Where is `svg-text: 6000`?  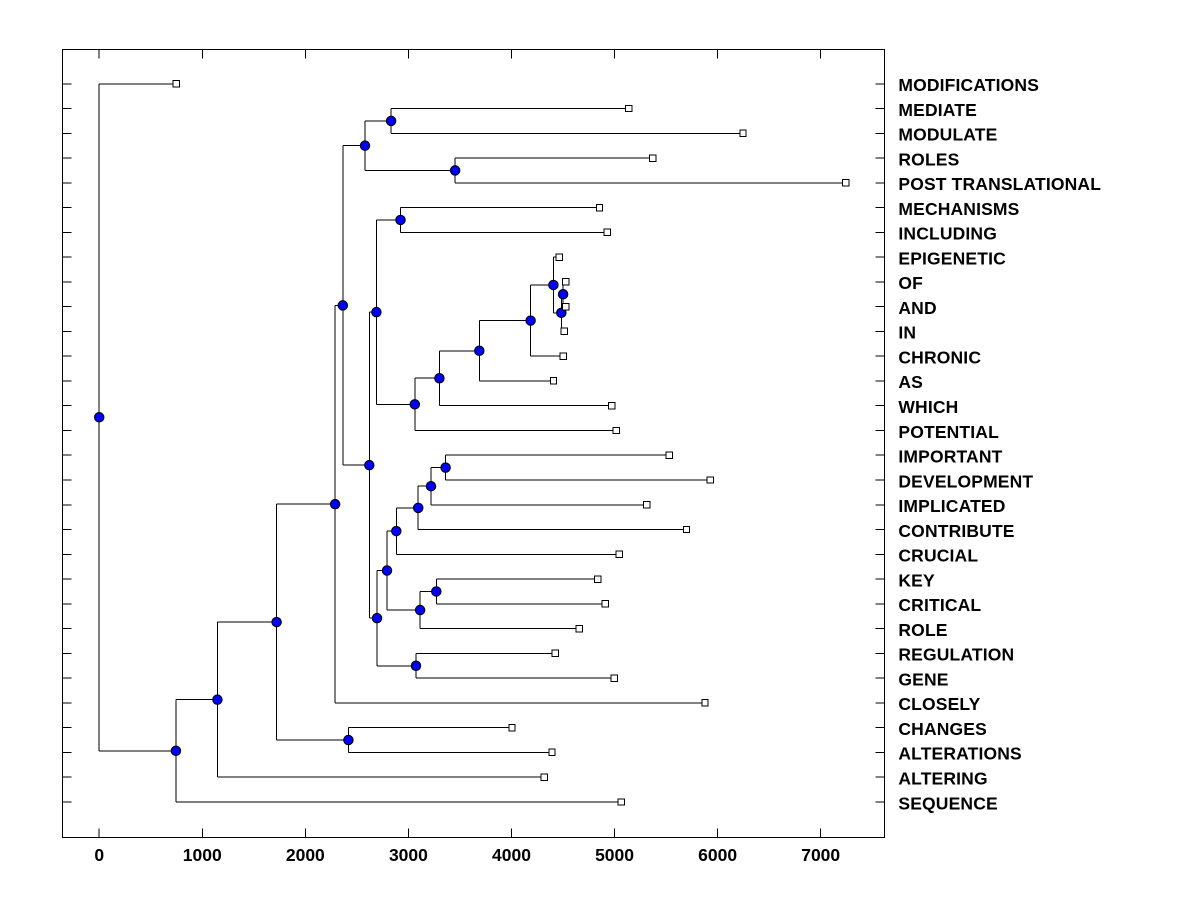
svg-text: 6000 is located at coordinates (717, 855).